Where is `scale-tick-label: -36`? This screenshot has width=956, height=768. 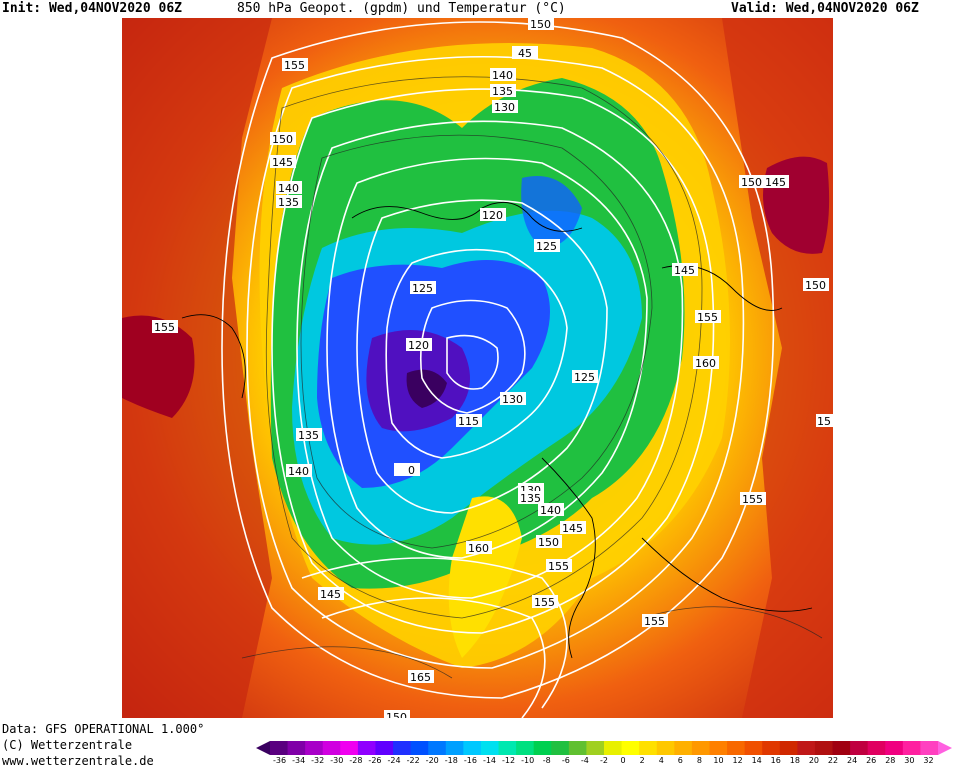
scale-tick-label: -36 is located at coordinates (279, 760).